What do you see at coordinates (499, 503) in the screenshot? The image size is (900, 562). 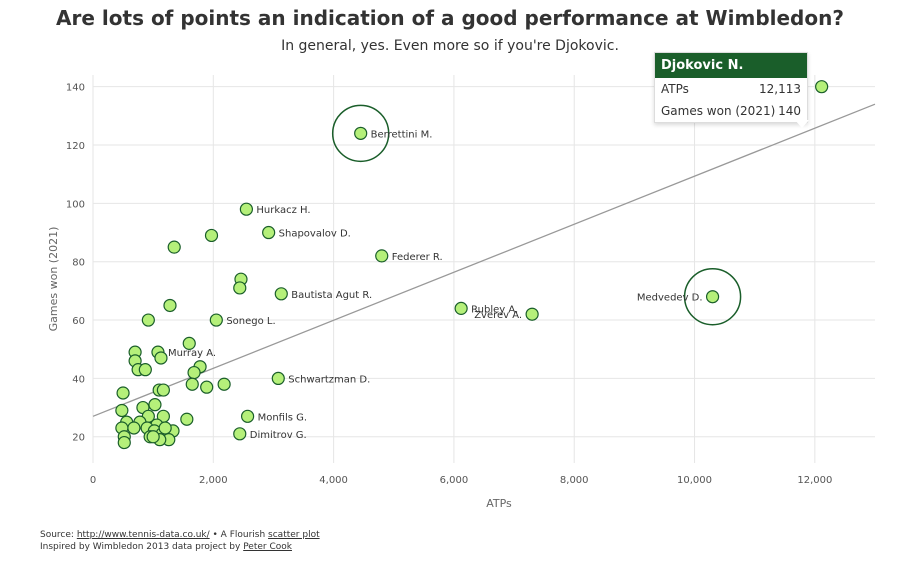 I see `x-axis-label: ATPs` at bounding box center [499, 503].